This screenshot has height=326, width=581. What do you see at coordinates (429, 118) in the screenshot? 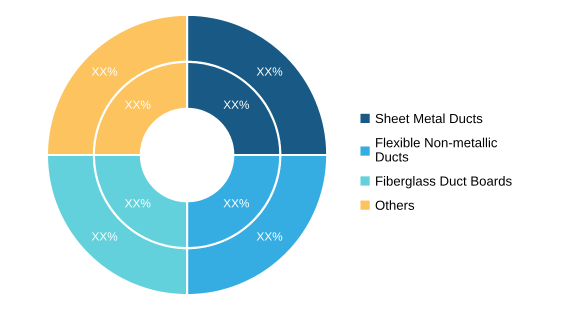
I see `legend-label: Sheet Metal Ducts` at bounding box center [429, 118].